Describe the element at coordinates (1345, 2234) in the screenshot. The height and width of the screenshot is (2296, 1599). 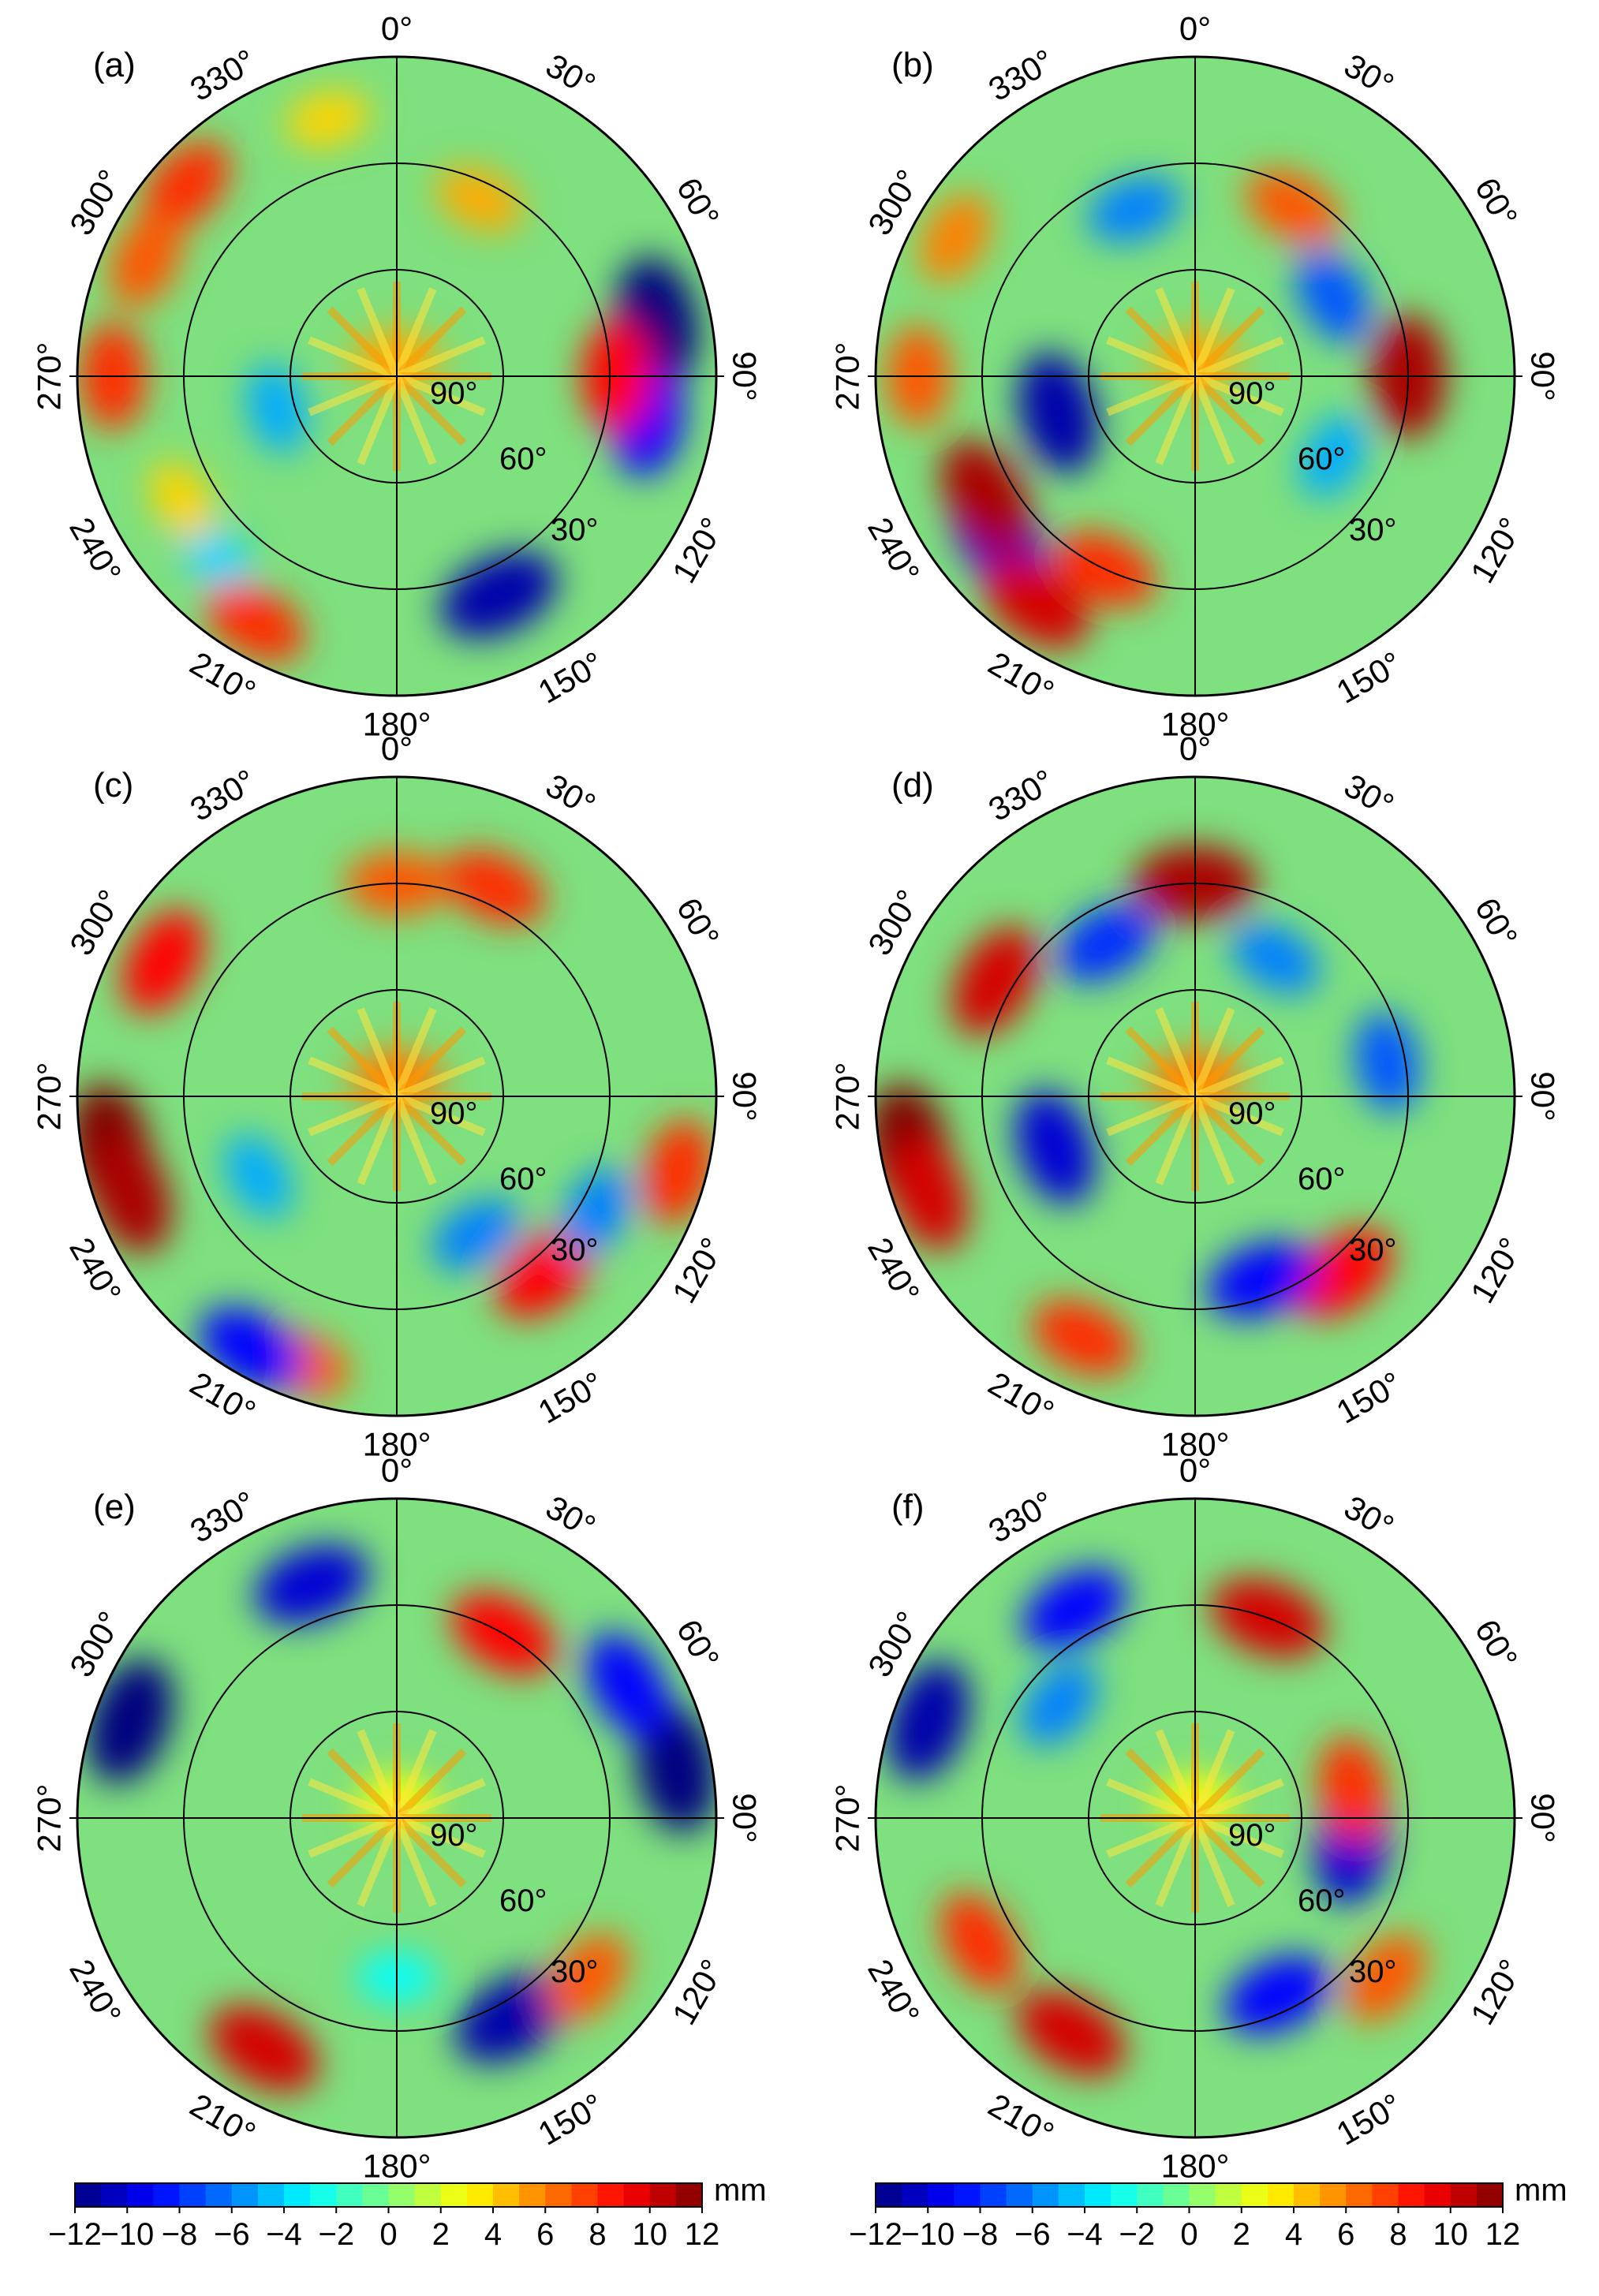
I see `colorbar-tick-label: 6` at that location.